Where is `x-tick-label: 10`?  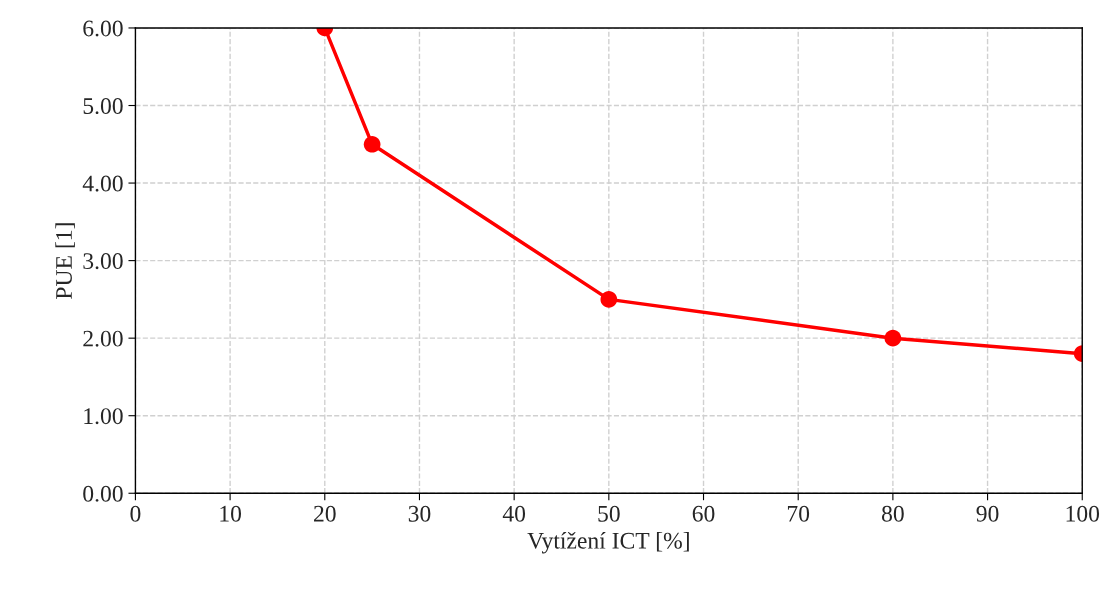 x-tick-label: 10 is located at coordinates (231, 513).